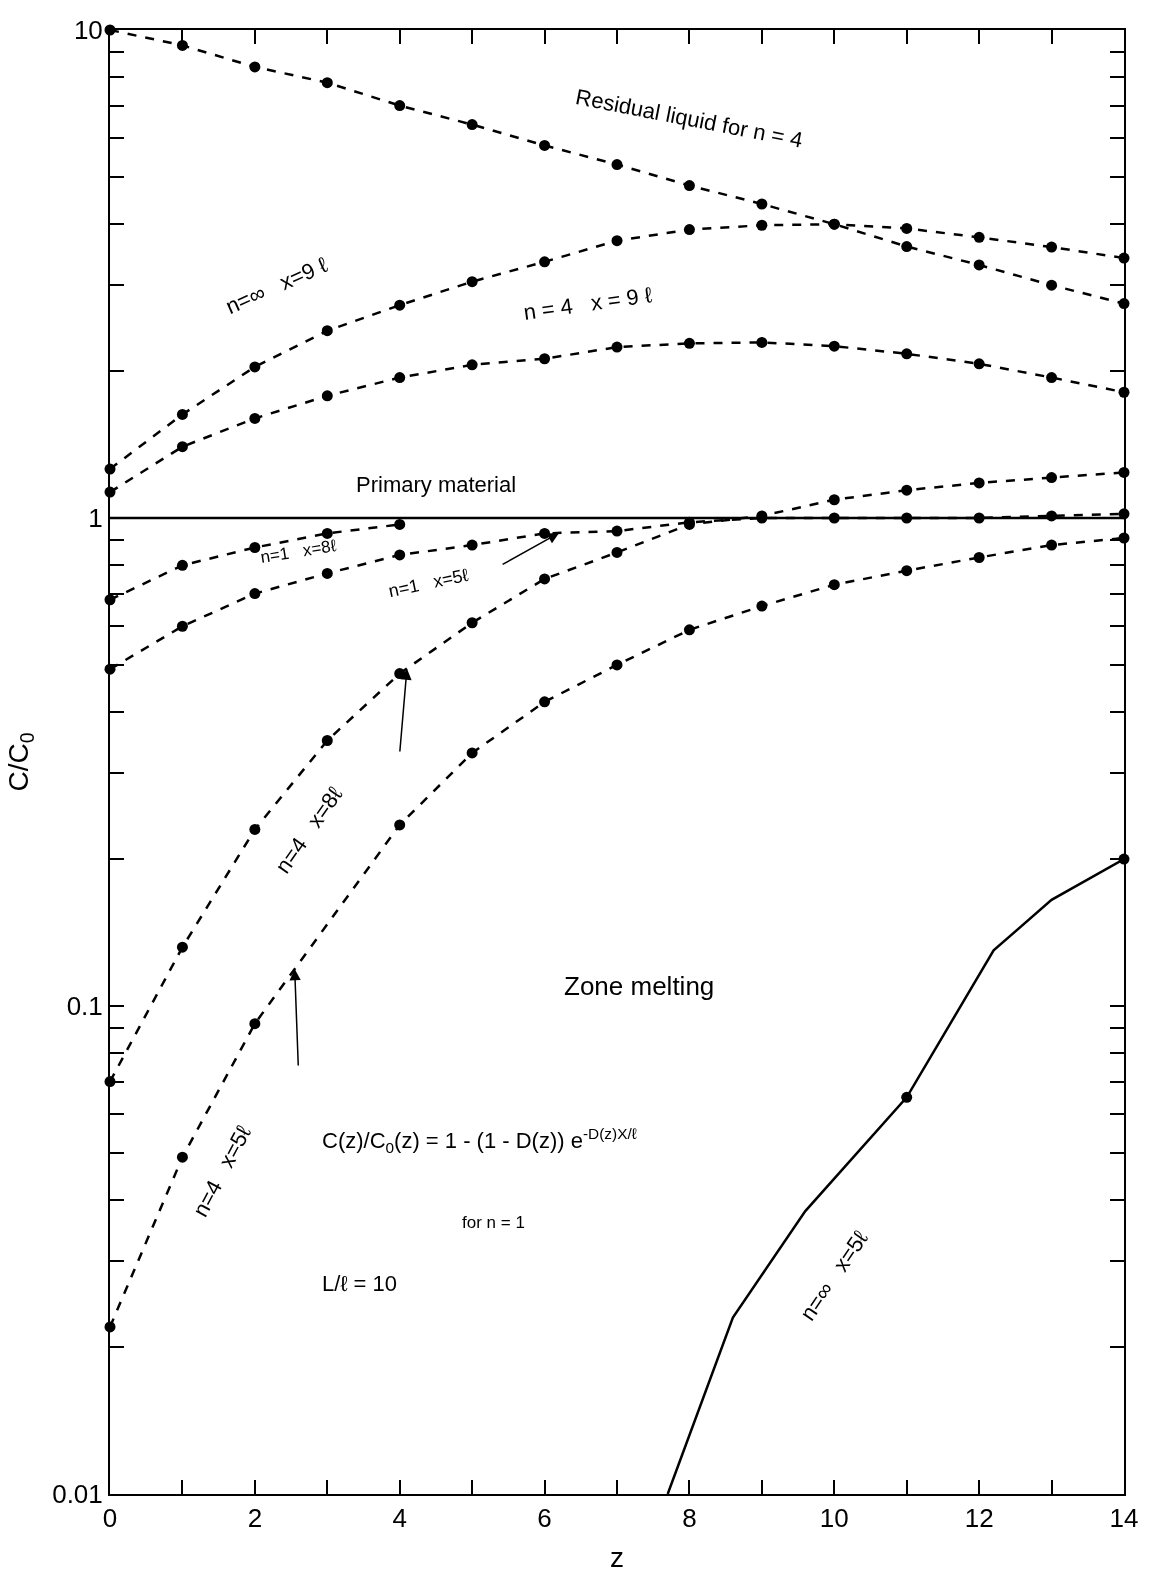 The width and height of the screenshot is (1164, 1594). I want to click on text: n = 4 x = 9 ℓ, so click(588, 303).